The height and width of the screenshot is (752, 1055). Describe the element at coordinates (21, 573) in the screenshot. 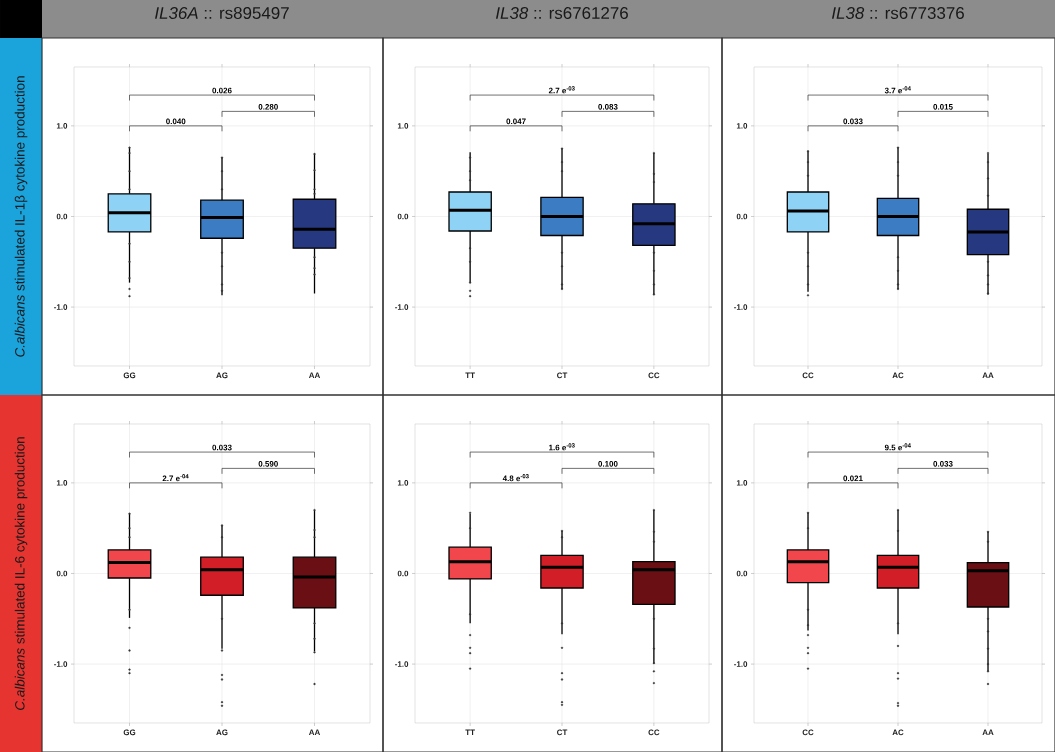

I see `y-axis-title: C.albicans stimulated IL-6 cytokine production` at that location.